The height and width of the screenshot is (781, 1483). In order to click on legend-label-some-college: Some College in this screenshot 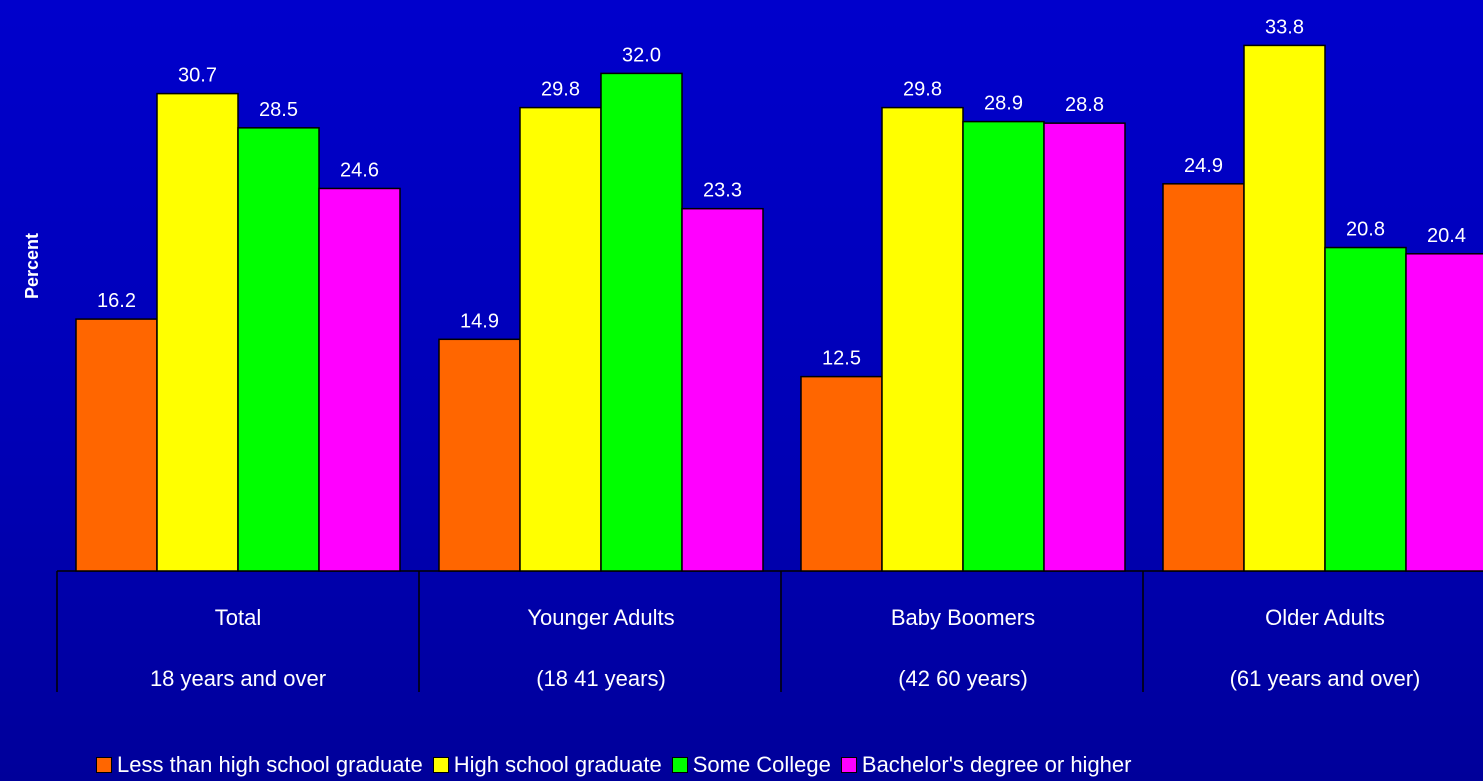, I will do `click(761, 764)`.